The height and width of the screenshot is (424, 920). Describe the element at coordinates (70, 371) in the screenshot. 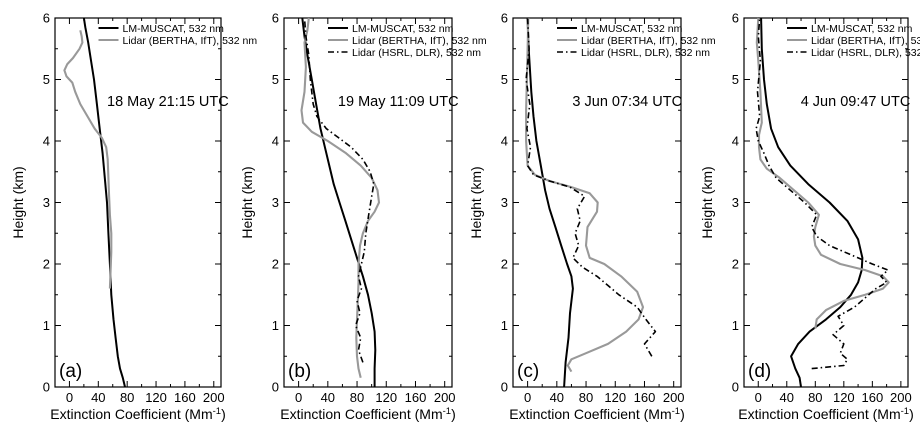

I see `panel-label: (a)` at that location.